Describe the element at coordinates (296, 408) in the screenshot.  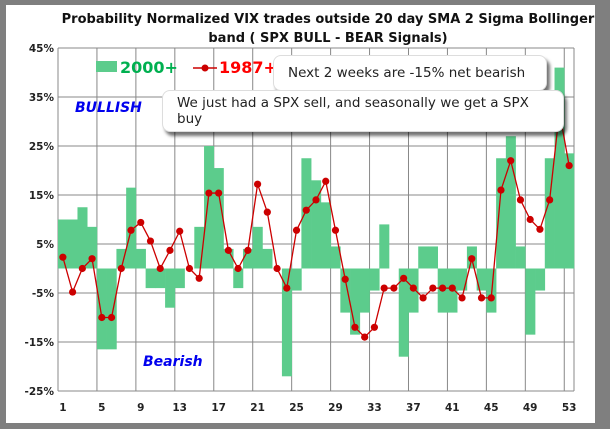
I see `x-tick-label: 25` at that location.